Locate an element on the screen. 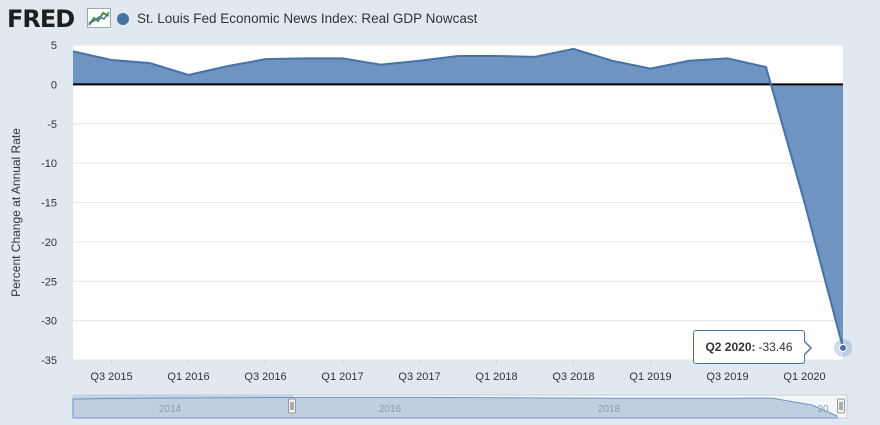 The image size is (880, 425). data-point-q3-2017 is located at coordinates (420, 61).